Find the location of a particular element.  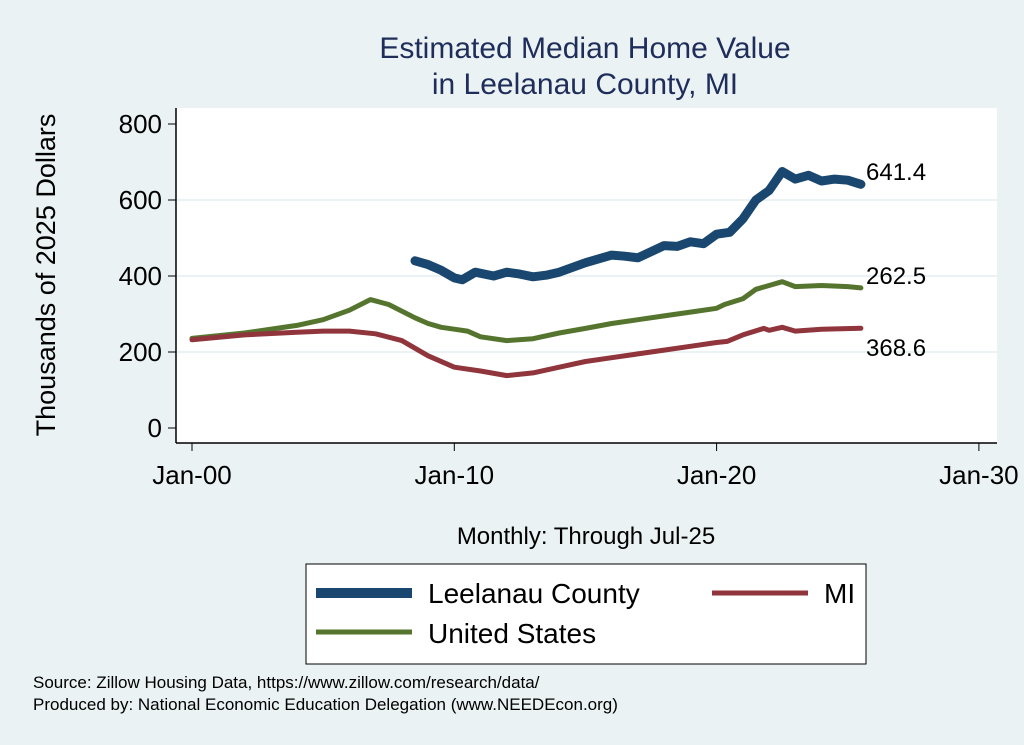

series-line-united-states is located at coordinates (526, 311).